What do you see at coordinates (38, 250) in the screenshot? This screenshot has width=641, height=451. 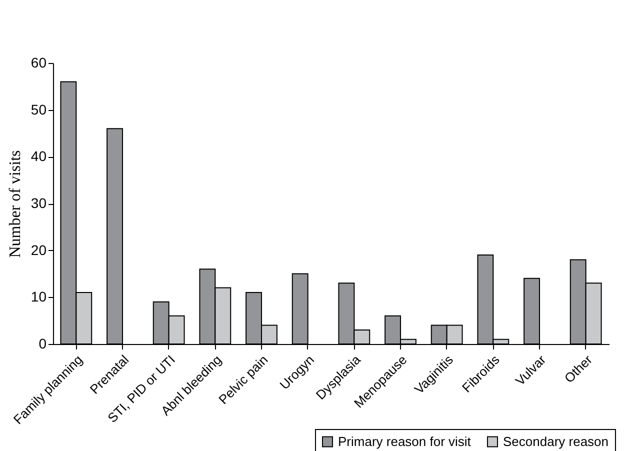 I see `y-tick-label: 20` at bounding box center [38, 250].